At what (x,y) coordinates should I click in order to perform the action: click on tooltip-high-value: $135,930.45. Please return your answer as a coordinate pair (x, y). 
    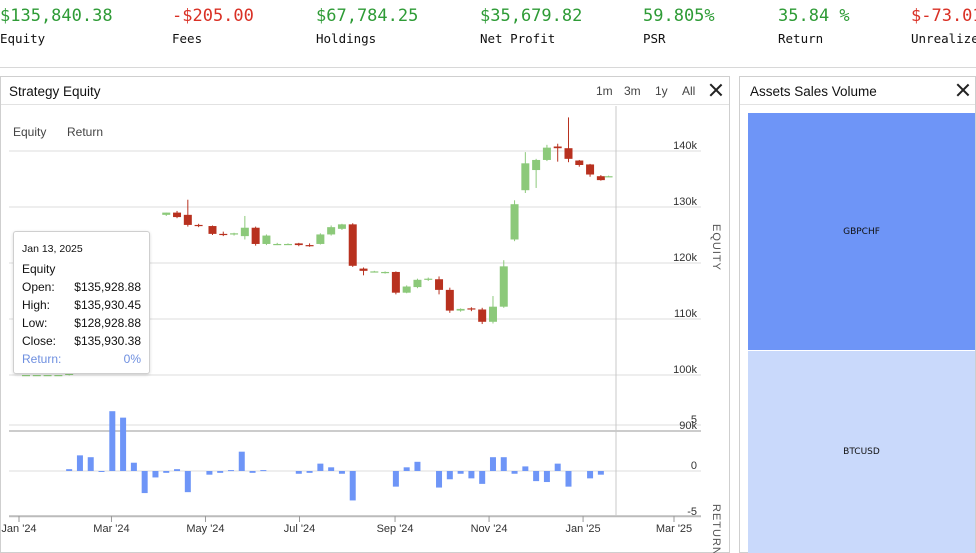
    Looking at the image, I should click on (107, 305).